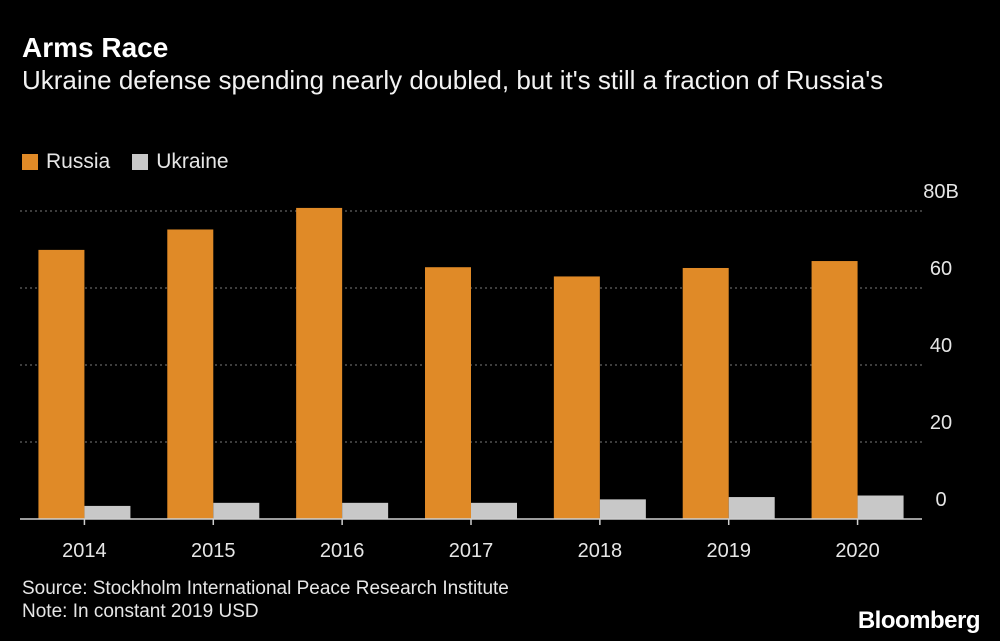 This screenshot has width=1000, height=641. Describe the element at coordinates (751, 508) in the screenshot. I see `bar-ukraine-2019` at that location.